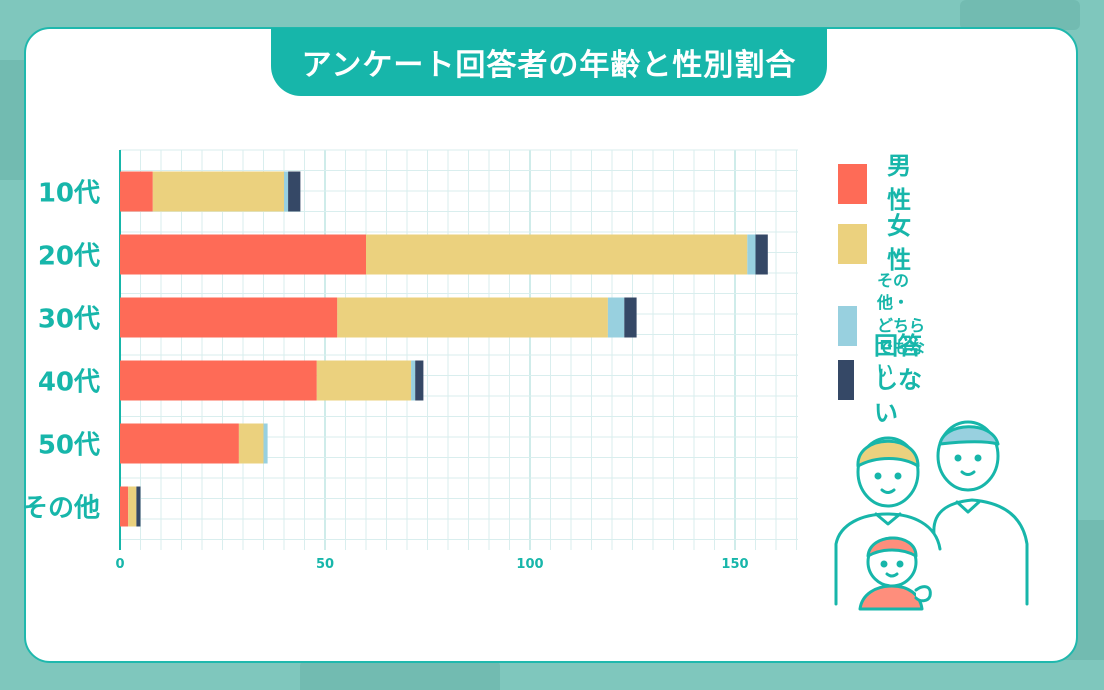 The width and height of the screenshot is (1104, 690). What do you see at coordinates (901, 325) in the screenshot?
I see `legend-label: その他・ どちらでもない` at bounding box center [901, 325].